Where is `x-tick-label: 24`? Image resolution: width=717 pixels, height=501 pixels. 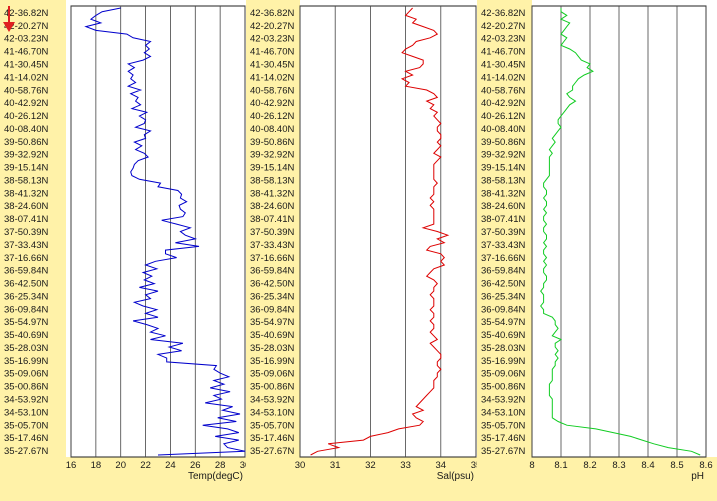
x-tick-label: 24 is located at coordinates (170, 465).